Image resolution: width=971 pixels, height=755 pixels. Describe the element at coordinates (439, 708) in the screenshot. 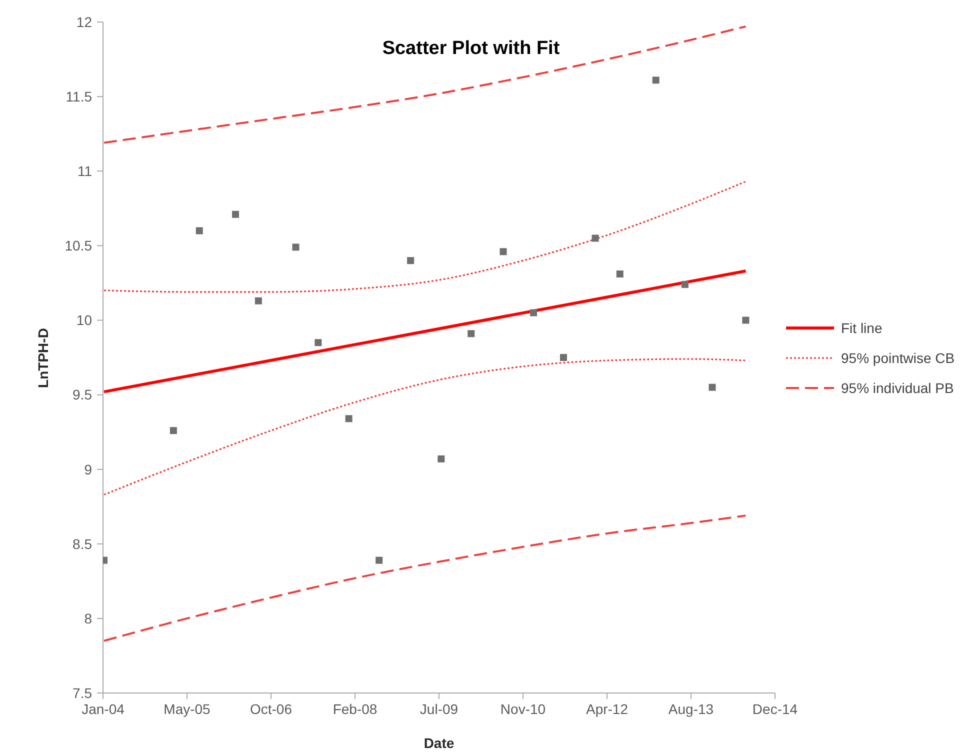

I see `x-tick-label: Jul-09` at that location.